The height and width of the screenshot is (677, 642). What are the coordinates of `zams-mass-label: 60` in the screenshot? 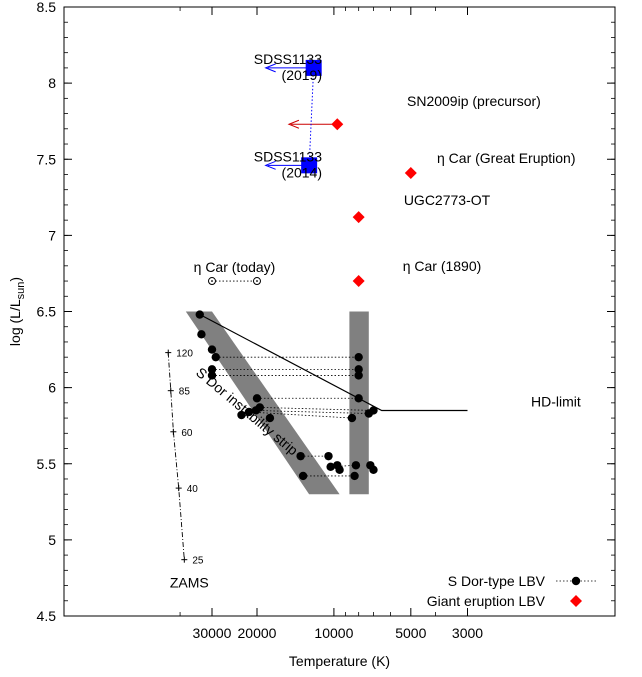 It's located at (187, 433).